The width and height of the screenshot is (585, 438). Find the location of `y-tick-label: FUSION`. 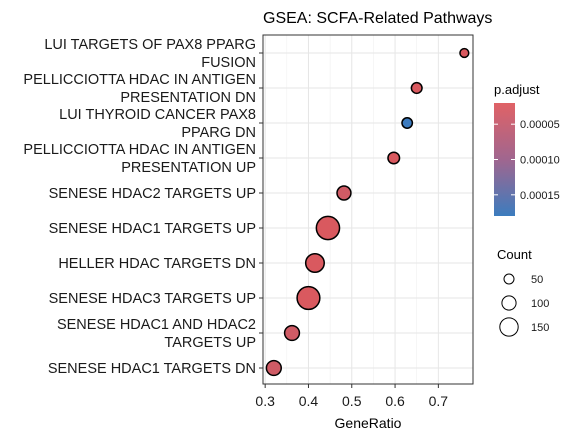

y-tick-label: FUSION is located at coordinates (228, 63).